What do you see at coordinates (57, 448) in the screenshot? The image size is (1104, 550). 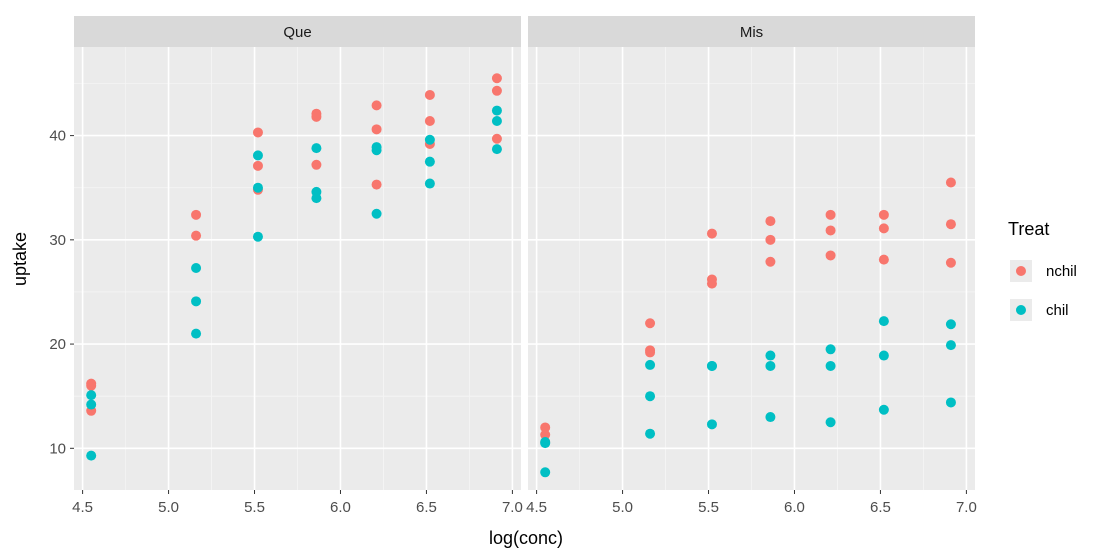 I see `y-tick-label: 10` at bounding box center [57, 448].